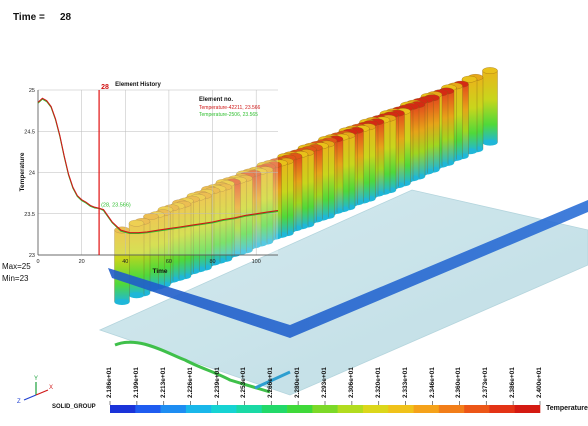  Describe the element at coordinates (169, 262) in the screenshot. I see `x-tick-label: 60` at that location.